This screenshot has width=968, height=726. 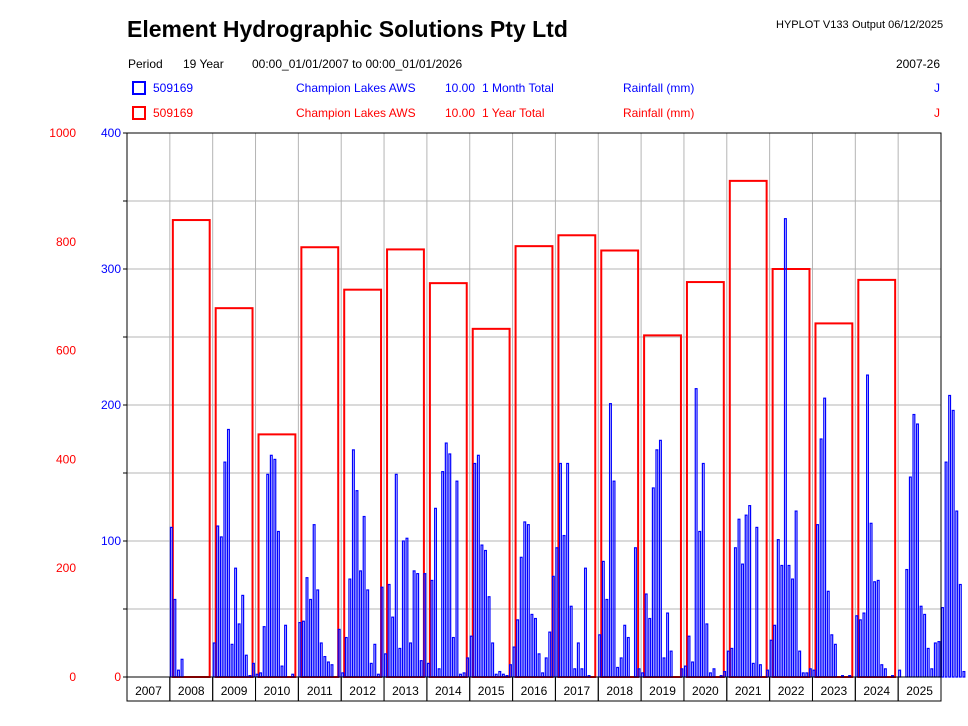 What do you see at coordinates (576, 691) in the screenshot?
I see `x-tick-label: 2017` at bounding box center [576, 691].